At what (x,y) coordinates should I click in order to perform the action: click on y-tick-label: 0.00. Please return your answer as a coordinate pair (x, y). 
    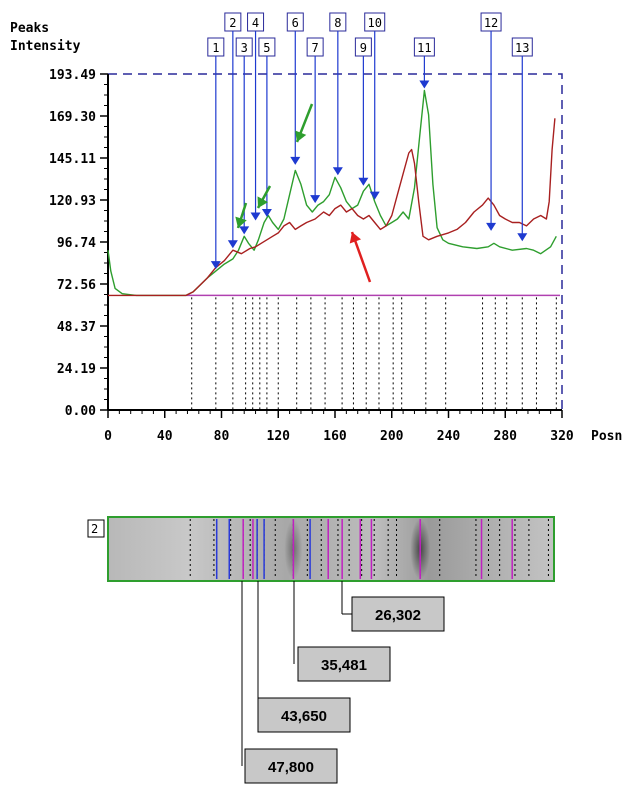
    Looking at the image, I should click on (80, 411).